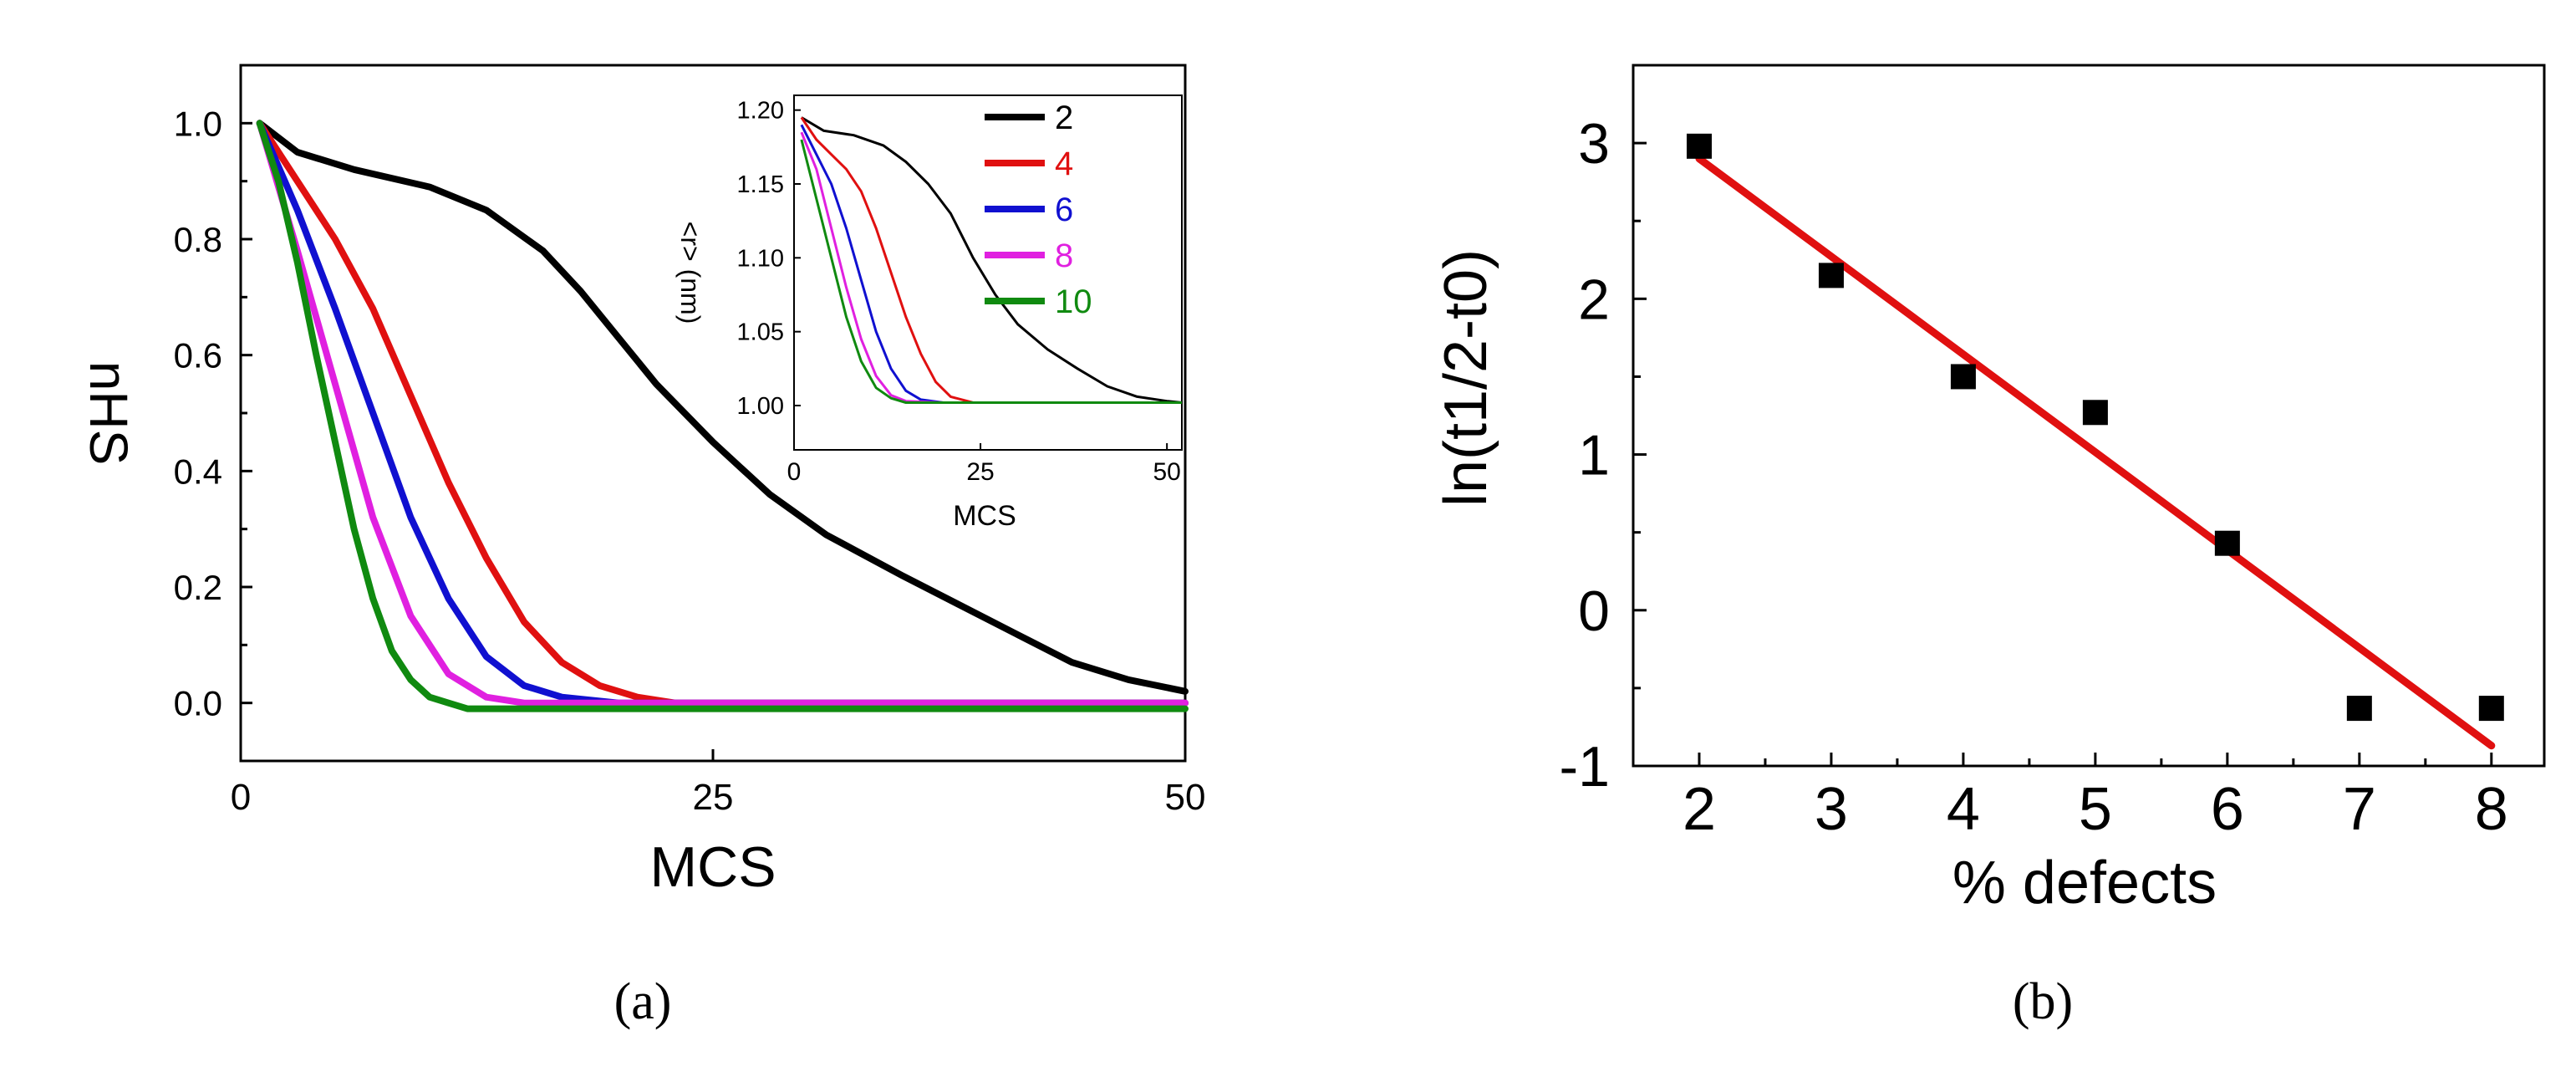 This screenshot has height=1077, width=2576. I want to click on legend-label-8: 8, so click(1064, 255).